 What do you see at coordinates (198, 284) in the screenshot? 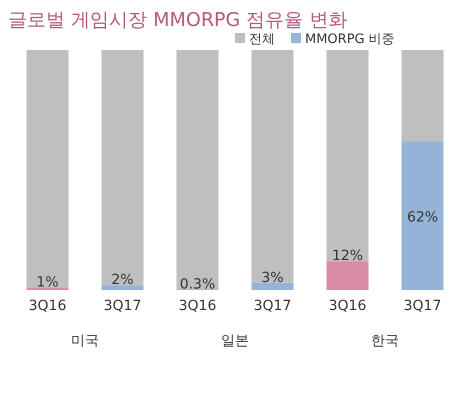
I see `data-label: 0.3%` at bounding box center [198, 284].